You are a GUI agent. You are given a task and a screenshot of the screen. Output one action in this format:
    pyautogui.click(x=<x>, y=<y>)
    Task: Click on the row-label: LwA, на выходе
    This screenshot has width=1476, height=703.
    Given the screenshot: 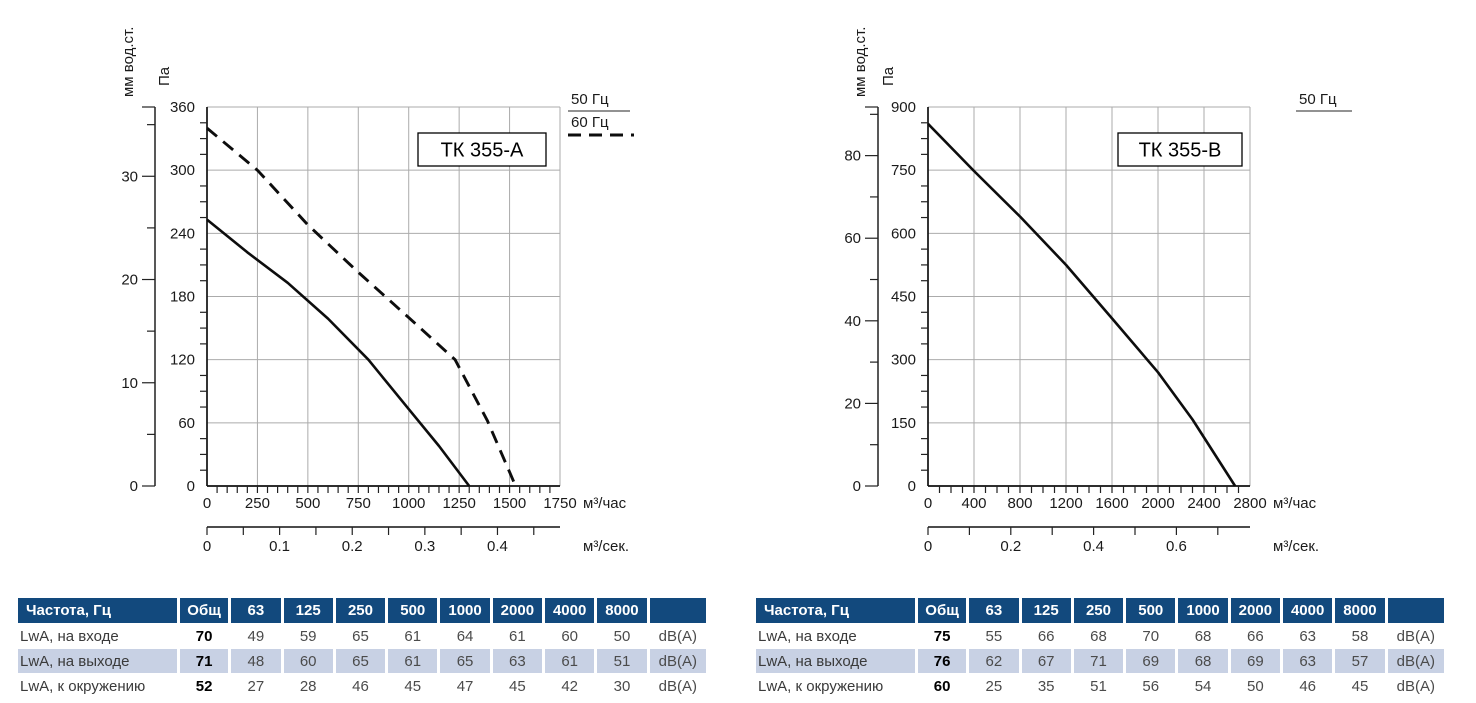 What is the action you would take?
    pyautogui.click(x=97, y=661)
    